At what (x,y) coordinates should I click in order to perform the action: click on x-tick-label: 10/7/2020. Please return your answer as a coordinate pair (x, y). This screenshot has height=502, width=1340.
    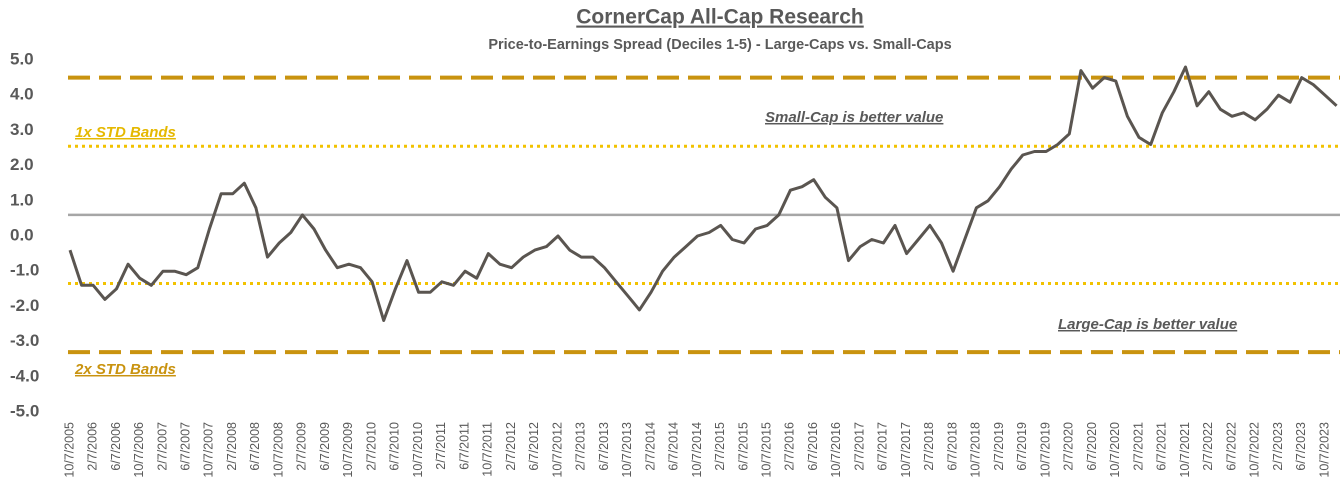
    Looking at the image, I should click on (1115, 450).